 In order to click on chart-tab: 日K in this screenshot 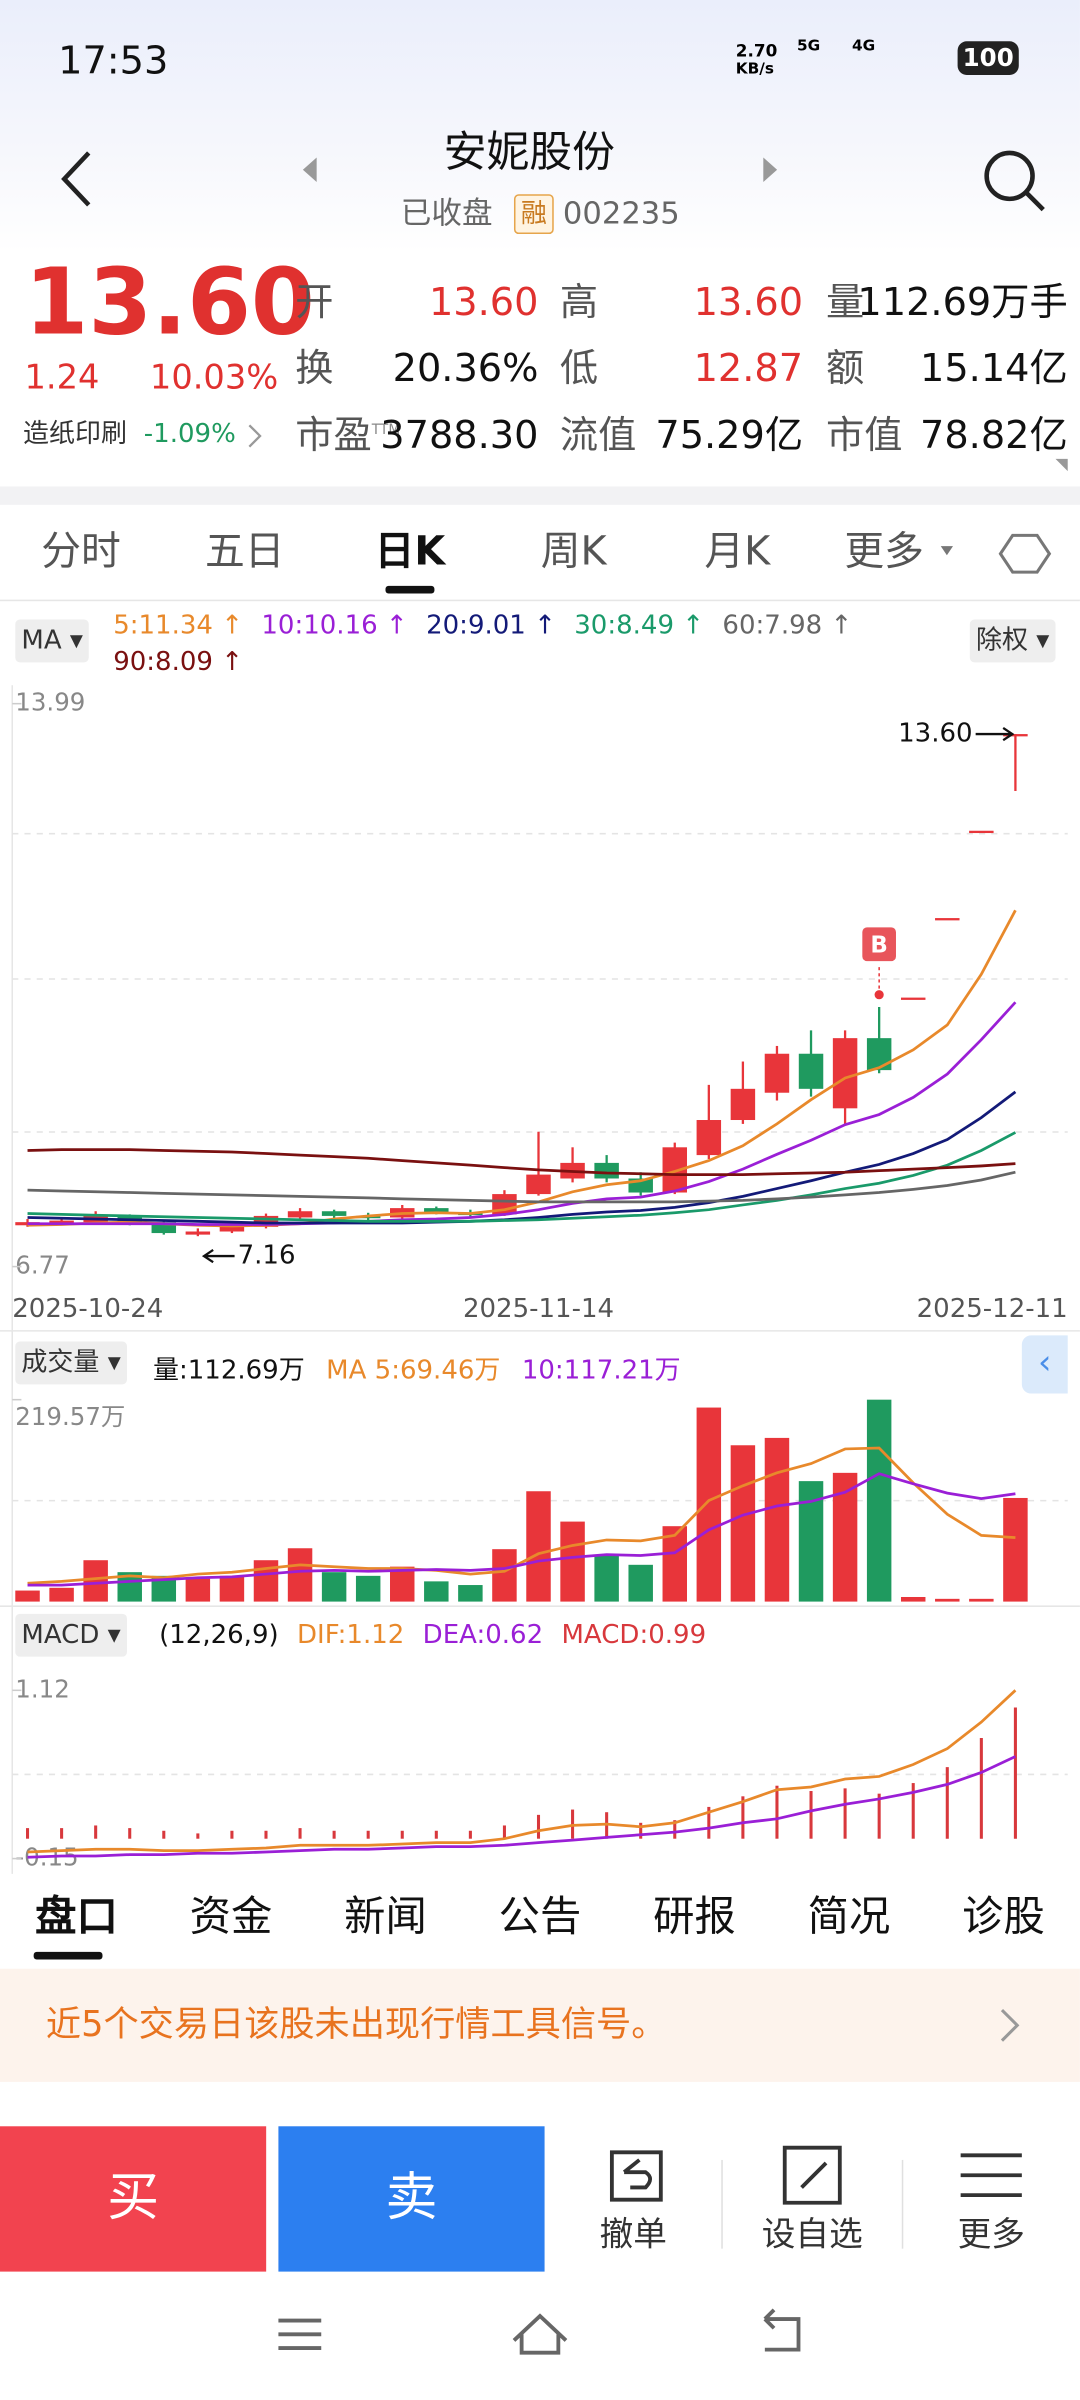, I will do `click(410, 552)`.